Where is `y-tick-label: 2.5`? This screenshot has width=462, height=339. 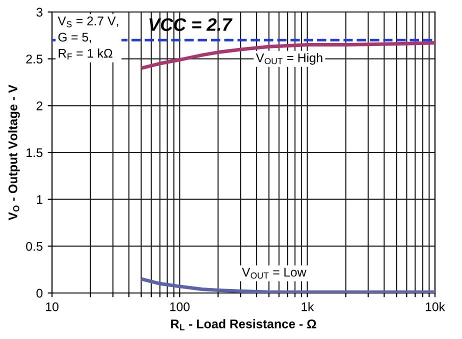
y-tick-label: 2.5 is located at coordinates (34, 59).